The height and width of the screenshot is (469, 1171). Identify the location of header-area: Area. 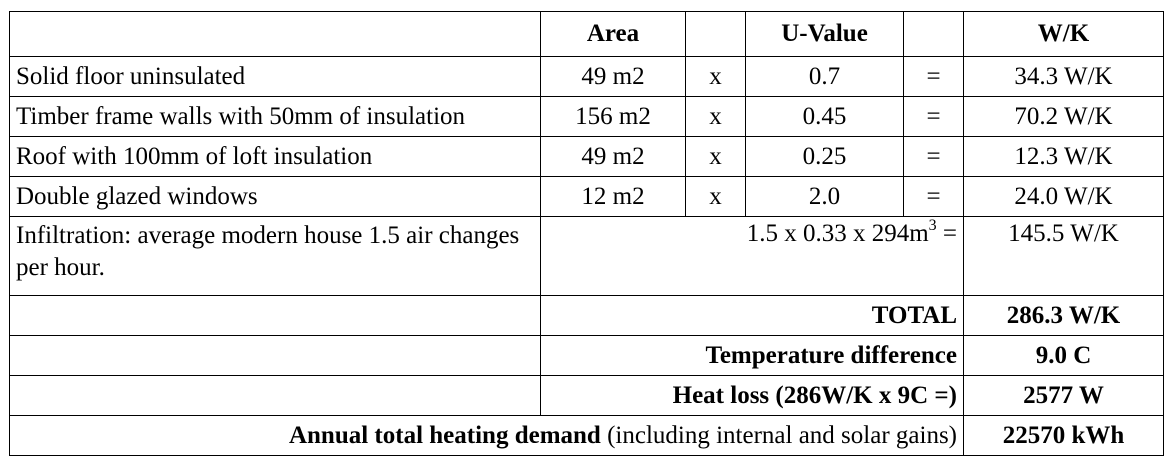
(613, 34).